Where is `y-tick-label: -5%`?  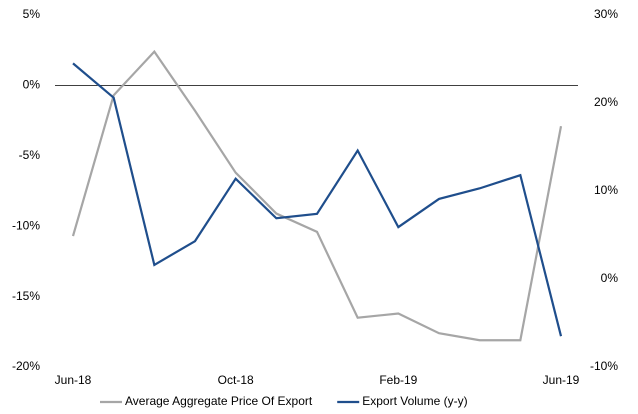
y-tick-label: -5% is located at coordinates (30, 155).